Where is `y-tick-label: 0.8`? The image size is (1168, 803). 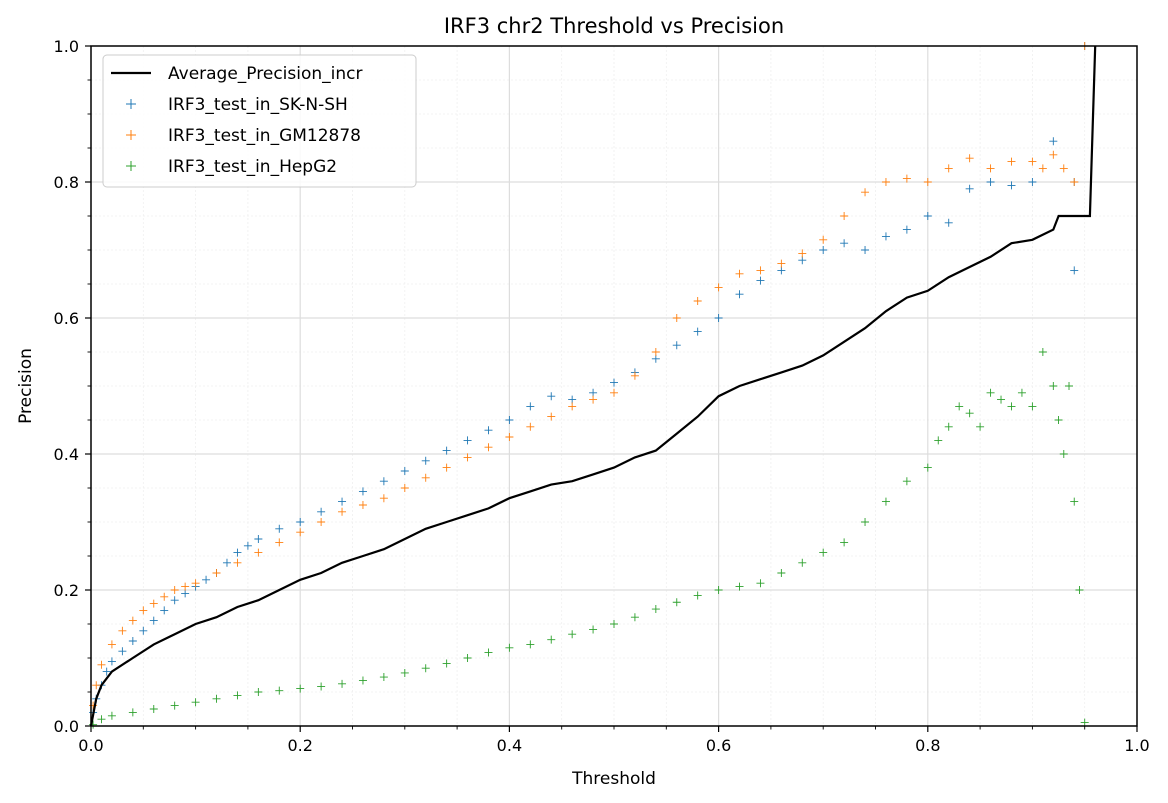 y-tick-label: 0.8 is located at coordinates (66, 182).